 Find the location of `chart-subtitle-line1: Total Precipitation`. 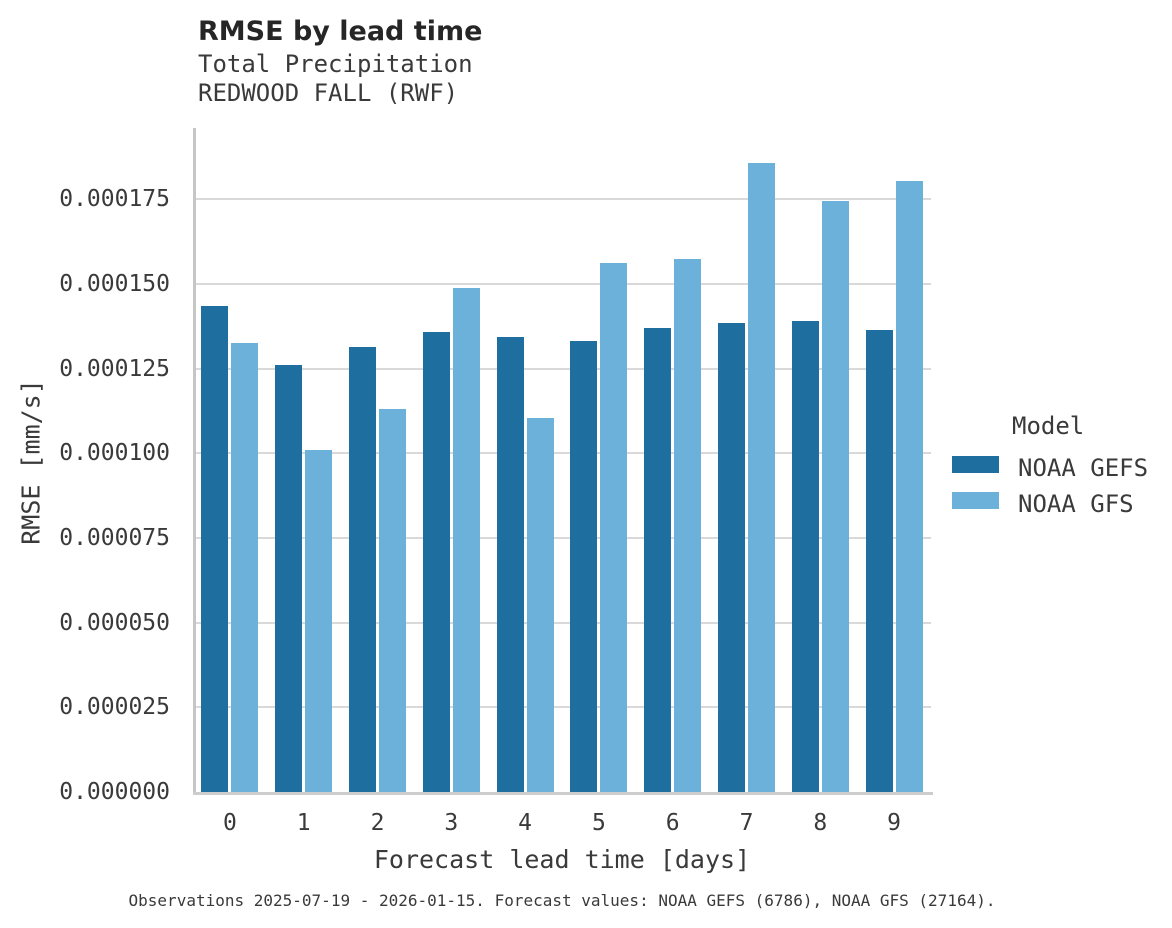

chart-subtitle-line1: Total Precipitation is located at coordinates (335, 64).